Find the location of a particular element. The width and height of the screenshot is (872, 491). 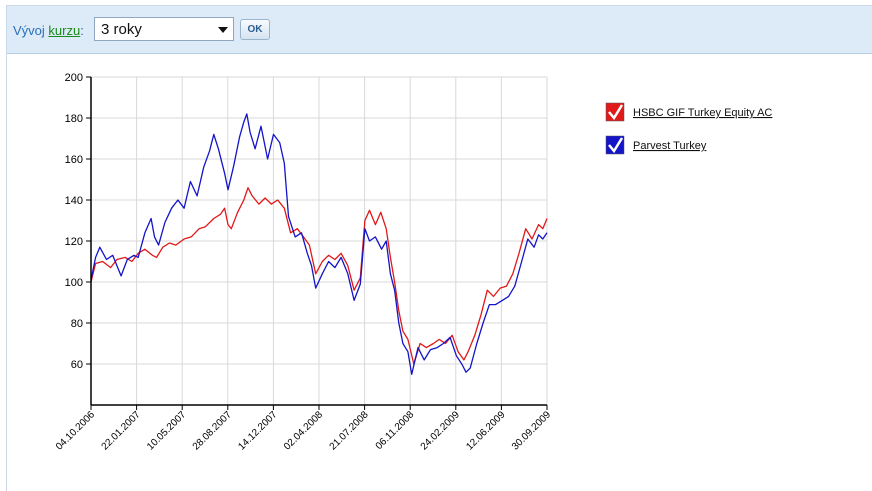

x-tick-label: 04.10.2006 is located at coordinates (75, 430).